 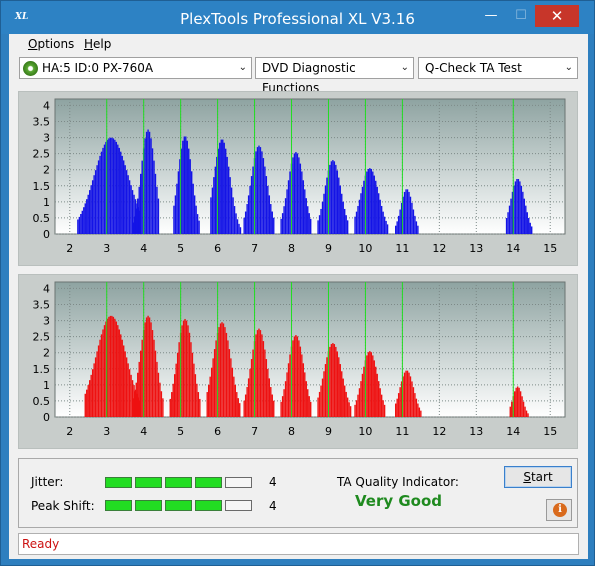 What do you see at coordinates (557, 16) in the screenshot?
I see `close-button: ✕` at bounding box center [557, 16].